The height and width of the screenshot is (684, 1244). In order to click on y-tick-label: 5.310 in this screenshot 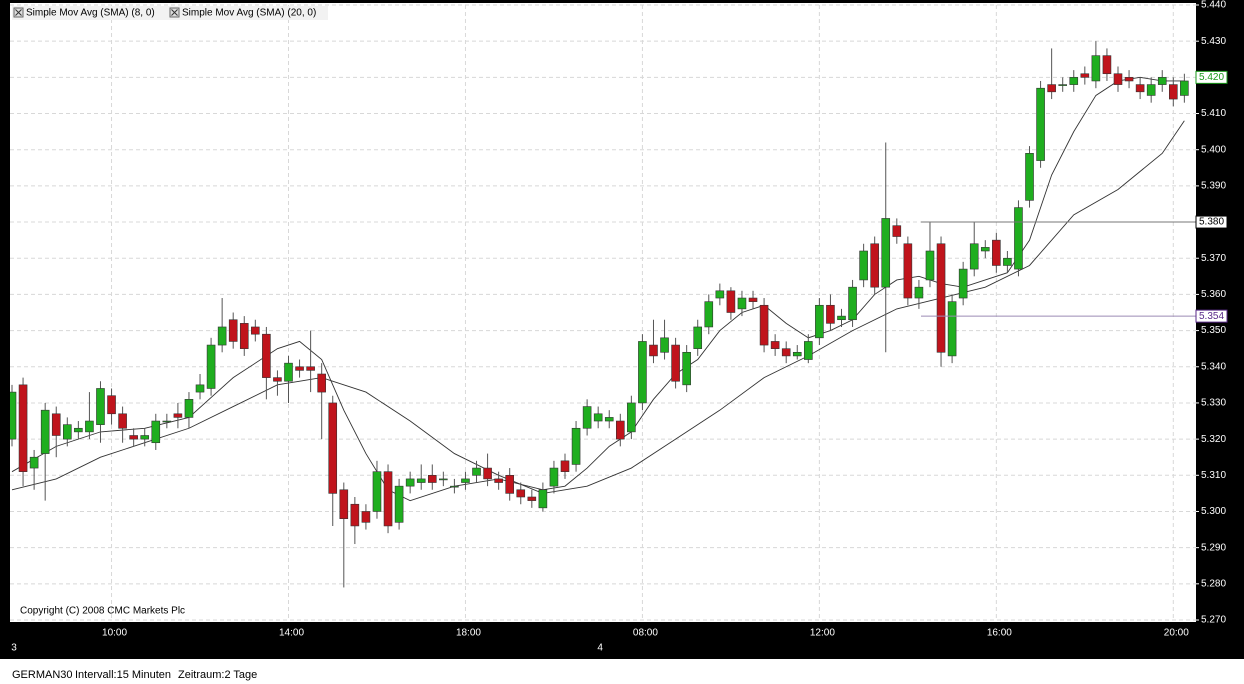, I will do `click(1213, 475)`.